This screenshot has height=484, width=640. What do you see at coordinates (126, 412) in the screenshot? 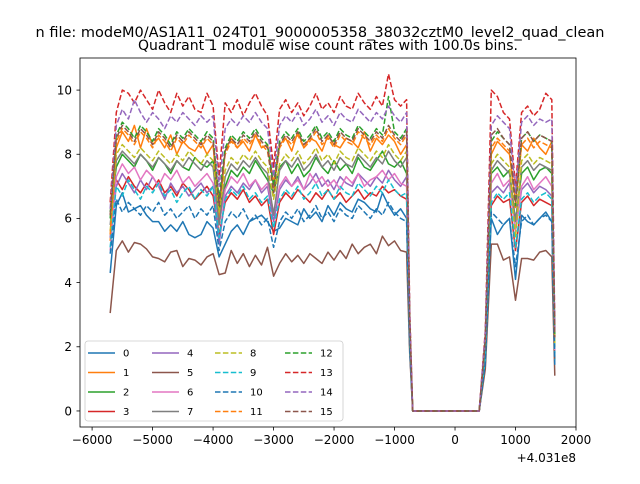
I see `legend-label-3: 3` at bounding box center [126, 412].